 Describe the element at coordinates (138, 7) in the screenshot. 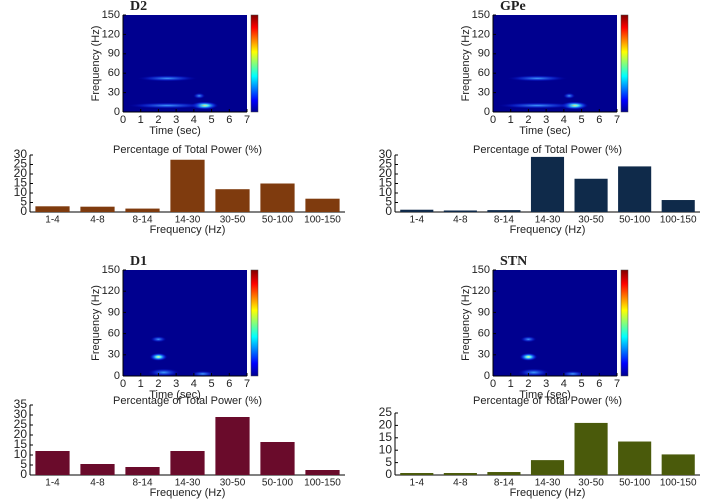

I see `chart-title: D2` at that location.